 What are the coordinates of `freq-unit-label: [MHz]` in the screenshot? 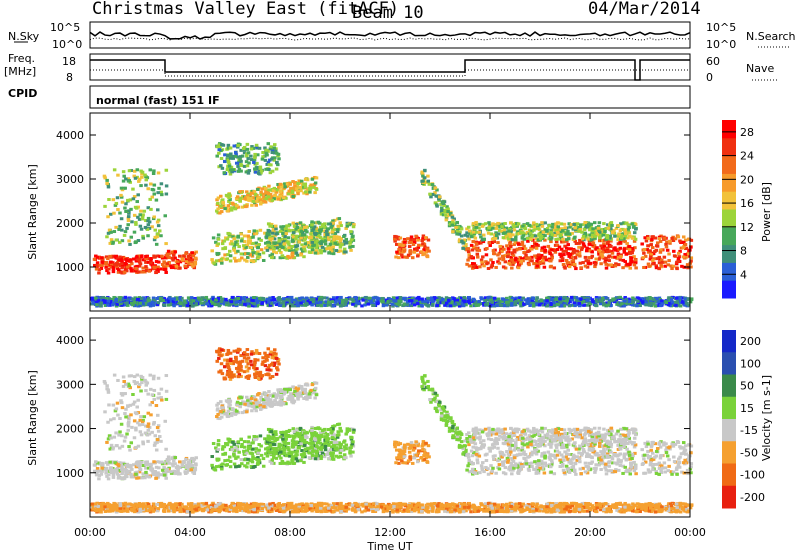 It's located at (20, 71).